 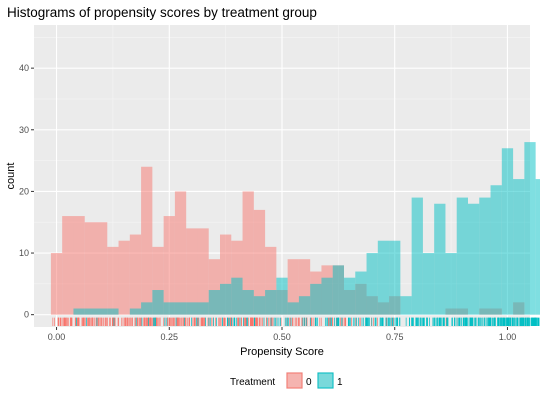 What do you see at coordinates (57, 337) in the screenshot?
I see `x-tick-label: 0.00` at bounding box center [57, 337].